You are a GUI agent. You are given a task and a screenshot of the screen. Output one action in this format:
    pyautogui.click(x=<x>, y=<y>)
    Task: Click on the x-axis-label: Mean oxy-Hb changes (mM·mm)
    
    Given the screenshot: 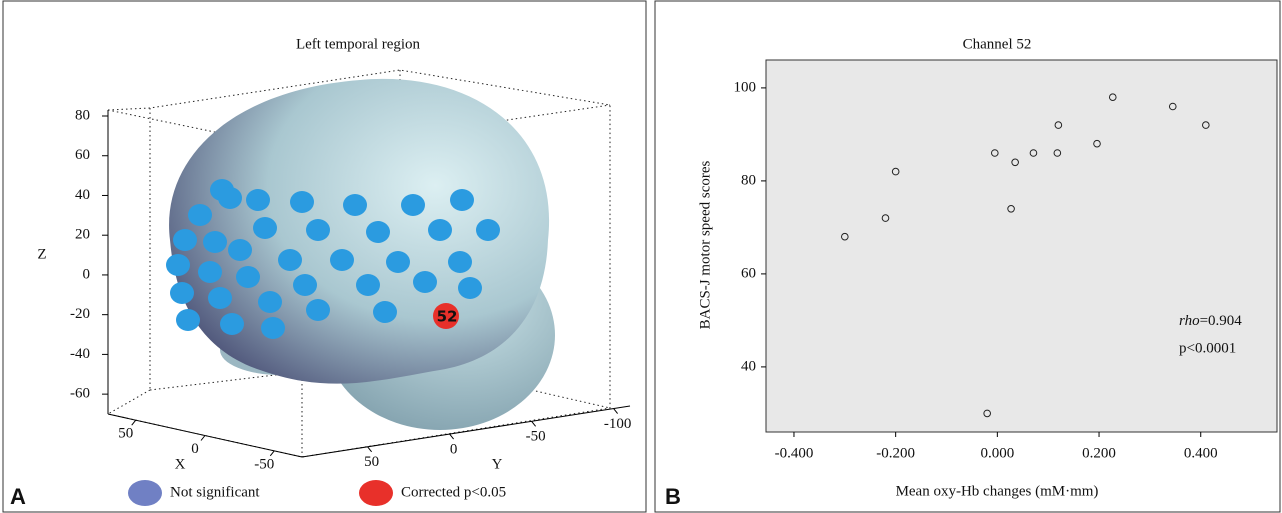 What is the action you would take?
    pyautogui.click(x=997, y=491)
    